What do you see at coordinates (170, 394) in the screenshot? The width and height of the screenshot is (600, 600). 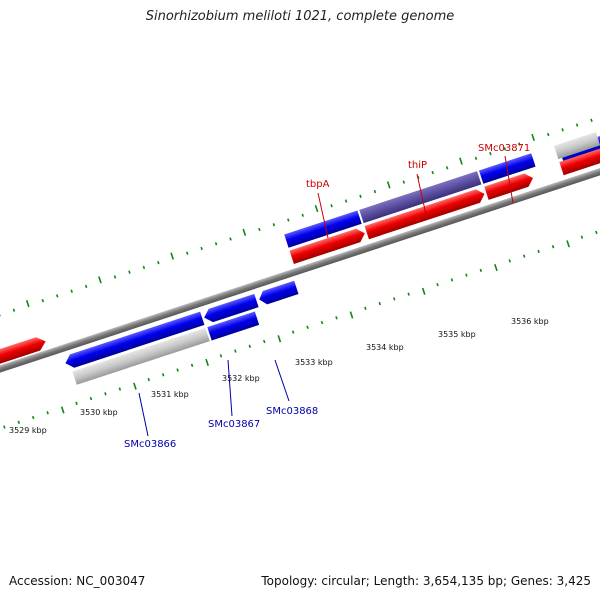 I see `scale-label: 3531 kbp` at bounding box center [170, 394].